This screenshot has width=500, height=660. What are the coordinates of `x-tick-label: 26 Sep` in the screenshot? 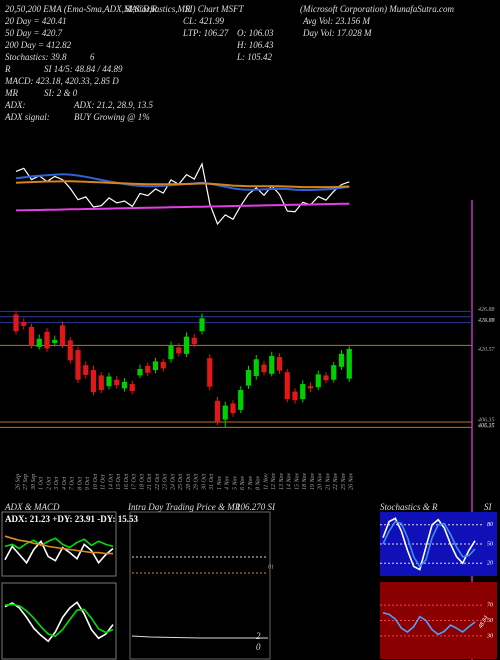 It's located at (18, 482).